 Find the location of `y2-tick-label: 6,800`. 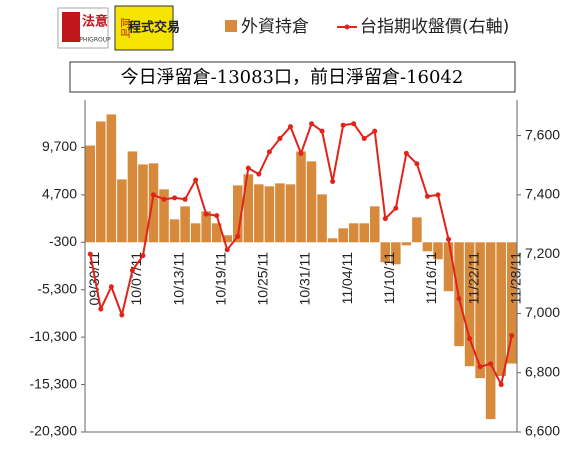

y2-tick-label: 6,800 is located at coordinates (542, 371).